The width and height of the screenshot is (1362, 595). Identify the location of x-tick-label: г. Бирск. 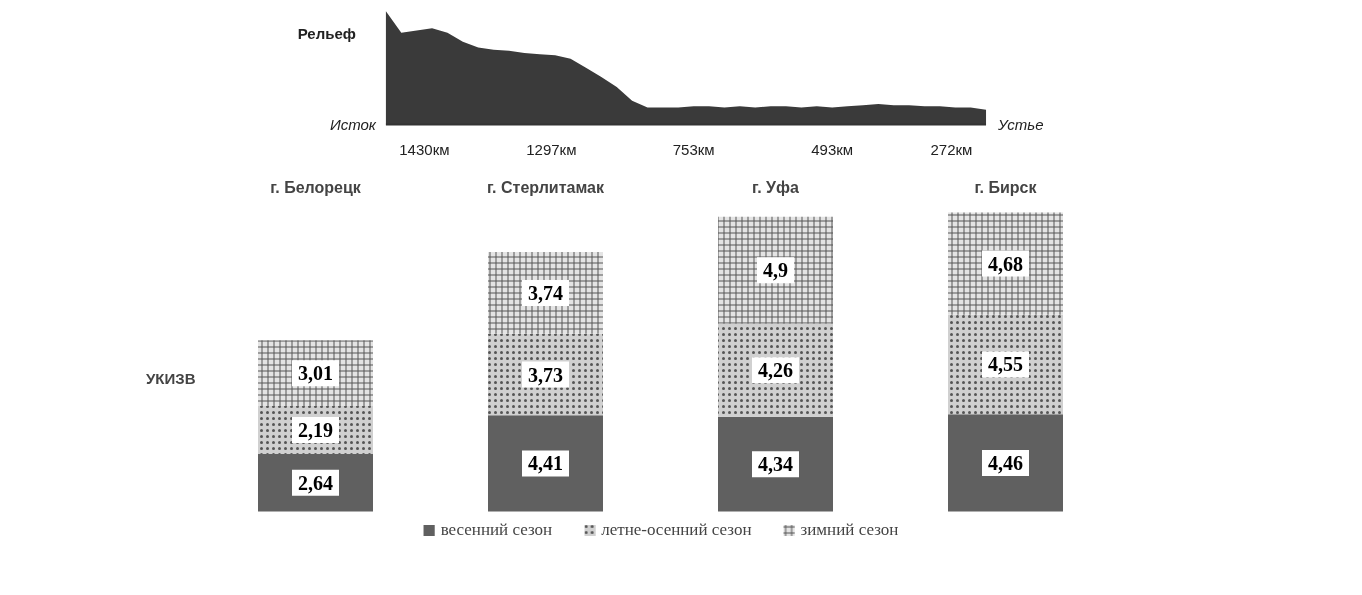
(1006, 187).